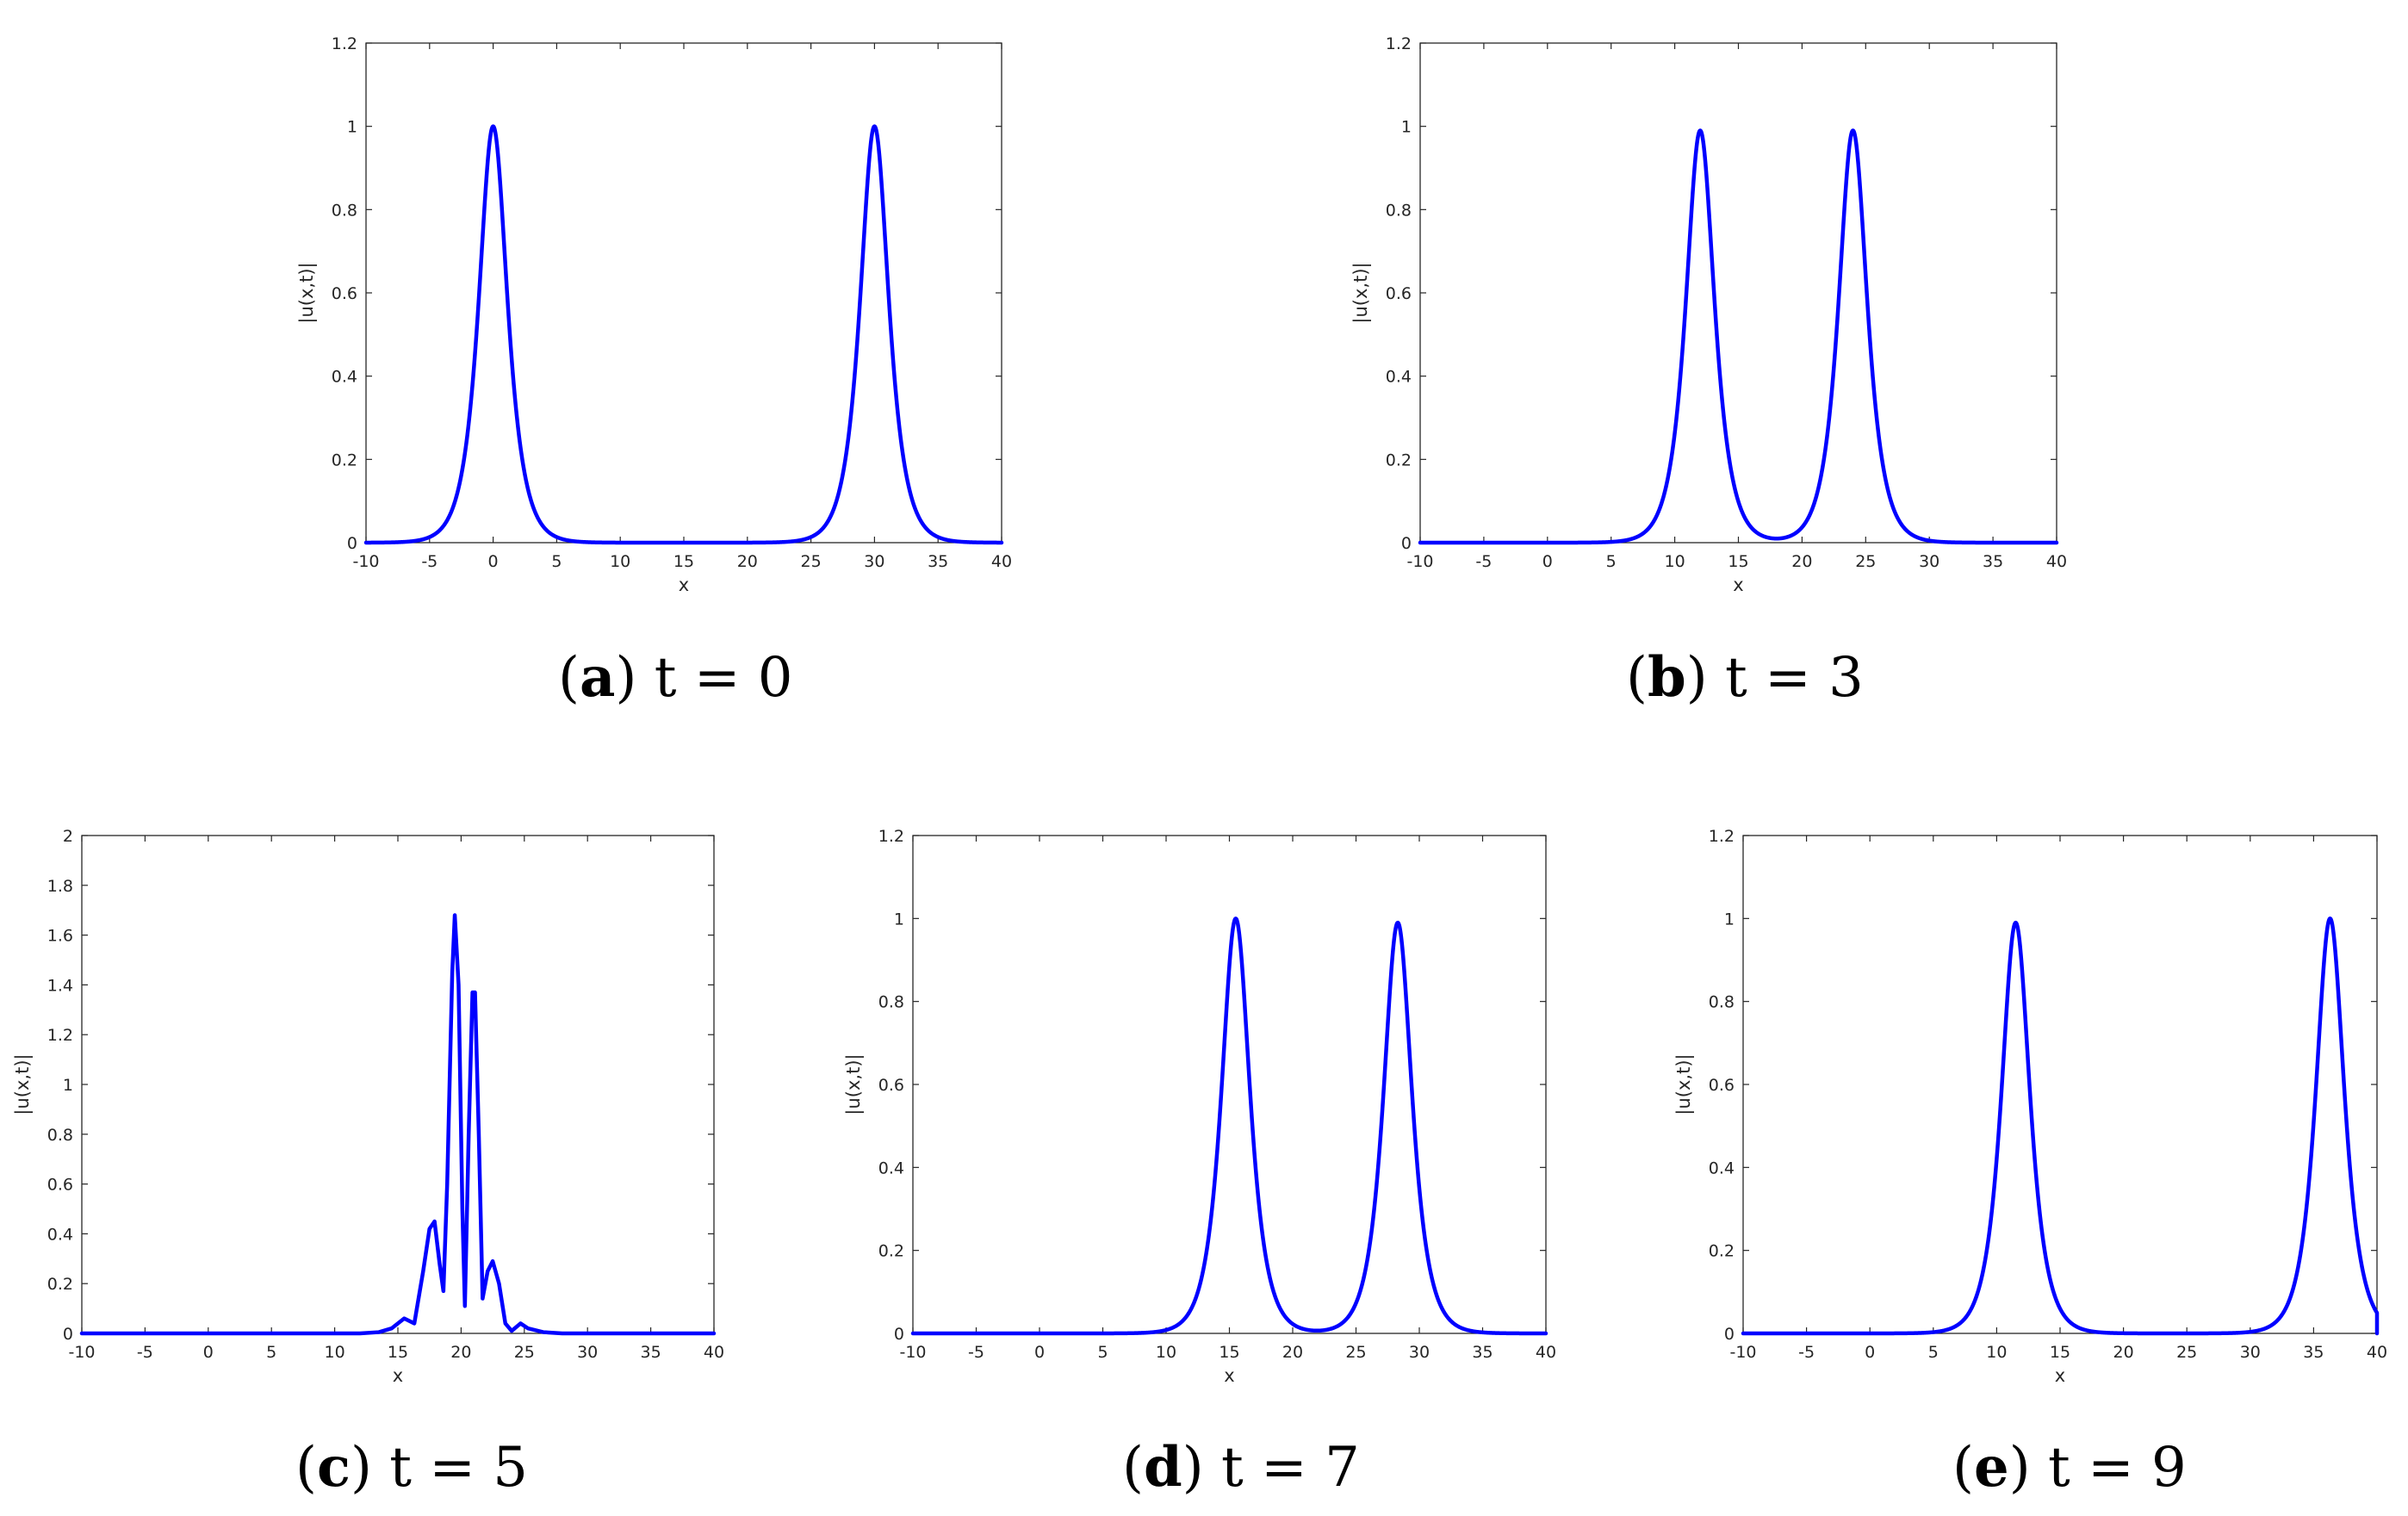  What do you see at coordinates (1739, 336) in the screenshot?
I see `series-line-b` at bounding box center [1739, 336].